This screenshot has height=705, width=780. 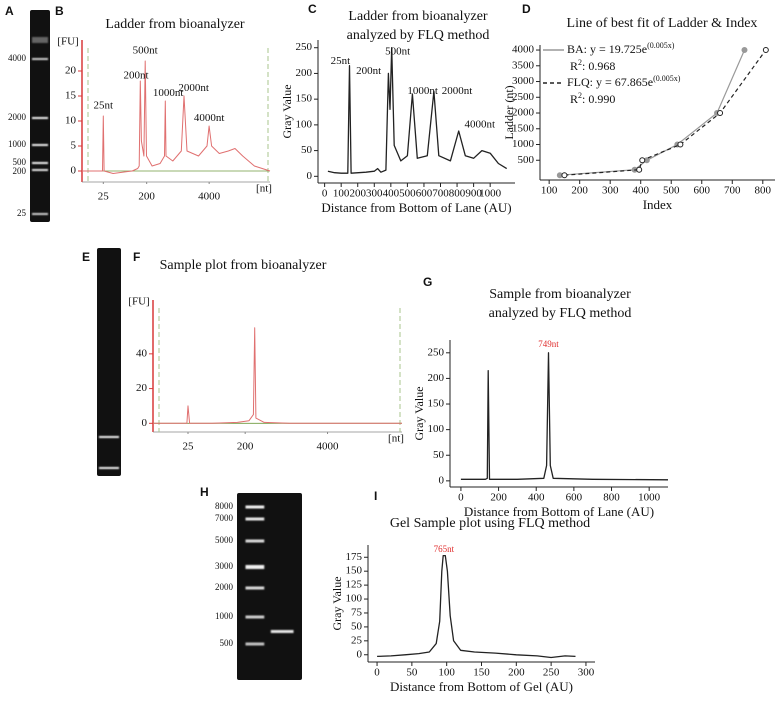 I want to click on y-tick-label: 40, so click(x=142, y=353).